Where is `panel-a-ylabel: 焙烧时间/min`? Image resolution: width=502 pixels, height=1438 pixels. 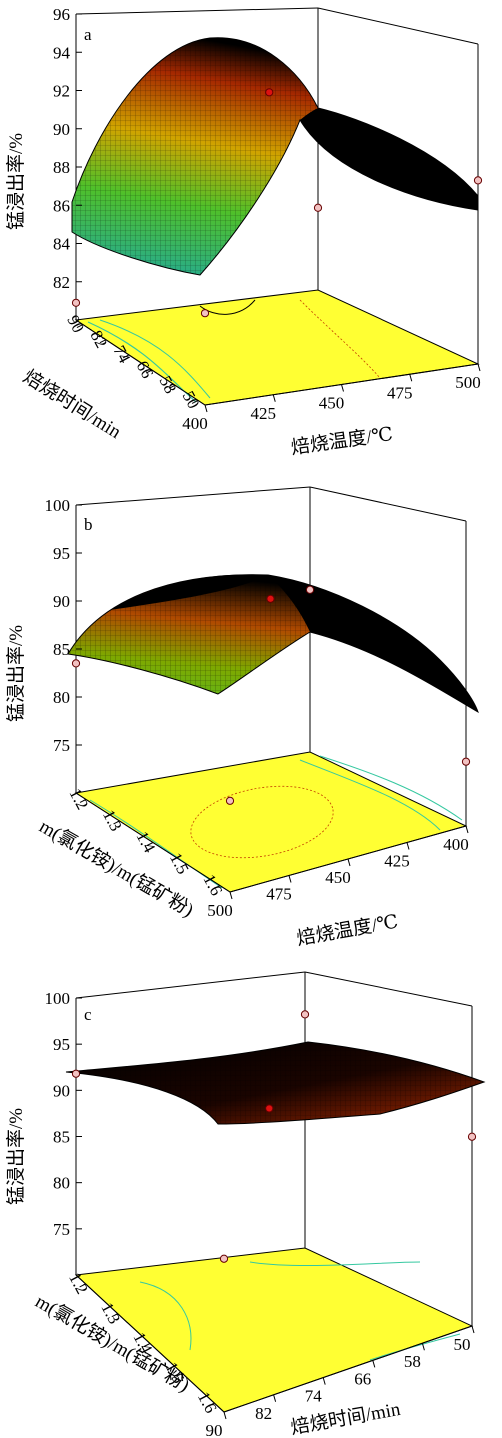 panel-a-ylabel: 焙烧时间/min is located at coordinates (72, 405).